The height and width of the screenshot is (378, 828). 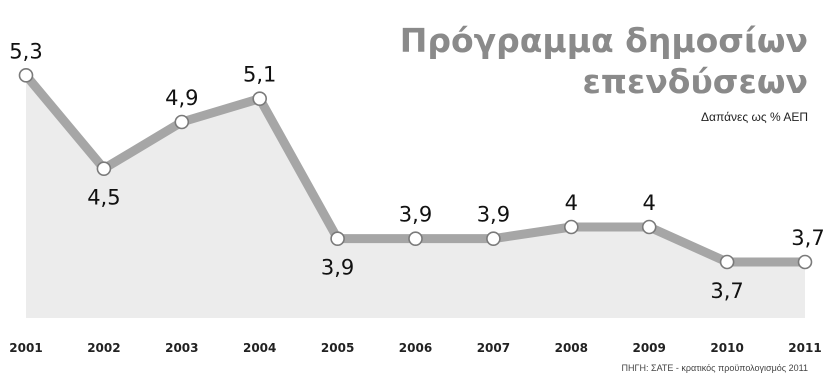 I want to click on data-point-2001, so click(x=26, y=75).